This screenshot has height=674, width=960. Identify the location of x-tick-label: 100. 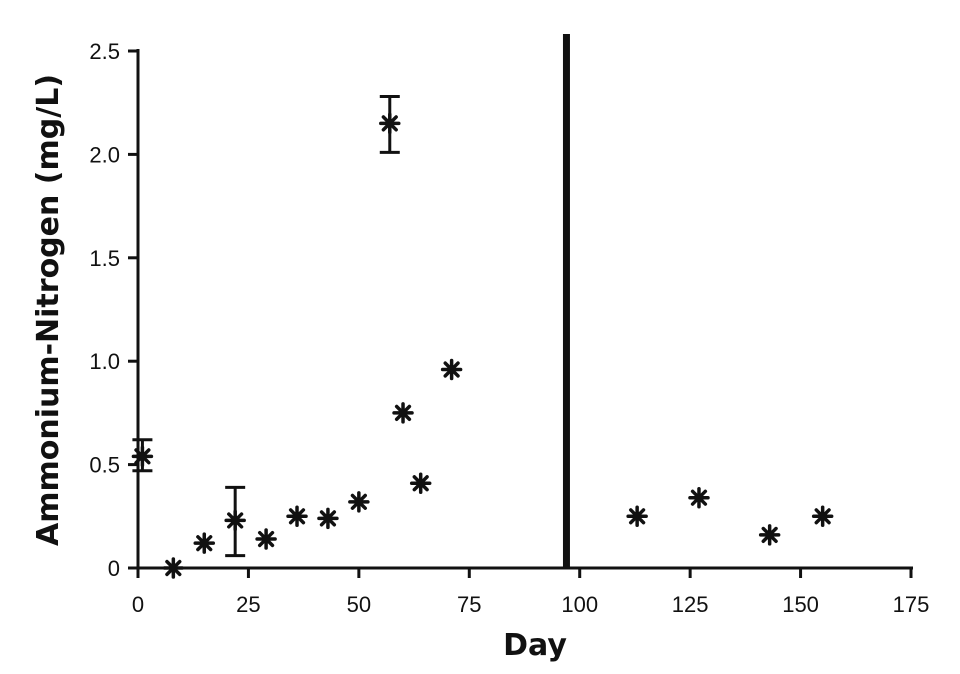
(579, 604).